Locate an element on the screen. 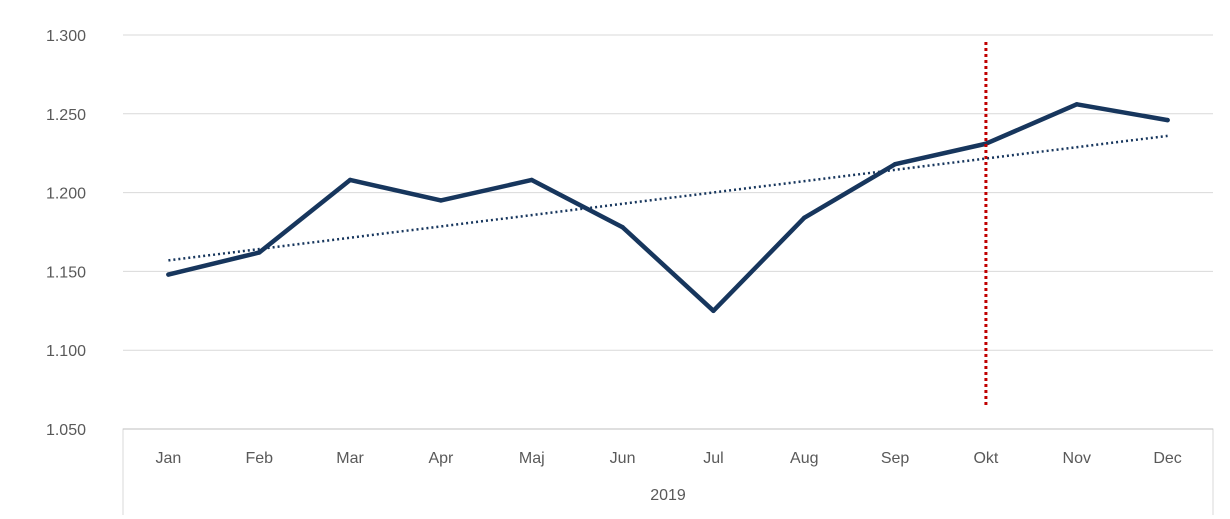 The height and width of the screenshot is (519, 1230). x-tick-label: Apr is located at coordinates (441, 458).